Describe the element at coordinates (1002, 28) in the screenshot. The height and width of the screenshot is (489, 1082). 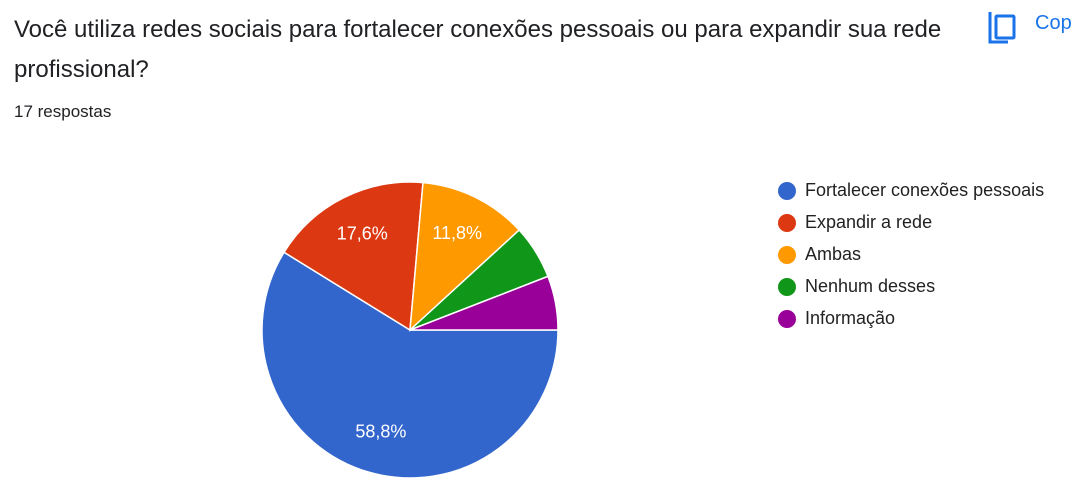
I see `copy-icon` at that location.